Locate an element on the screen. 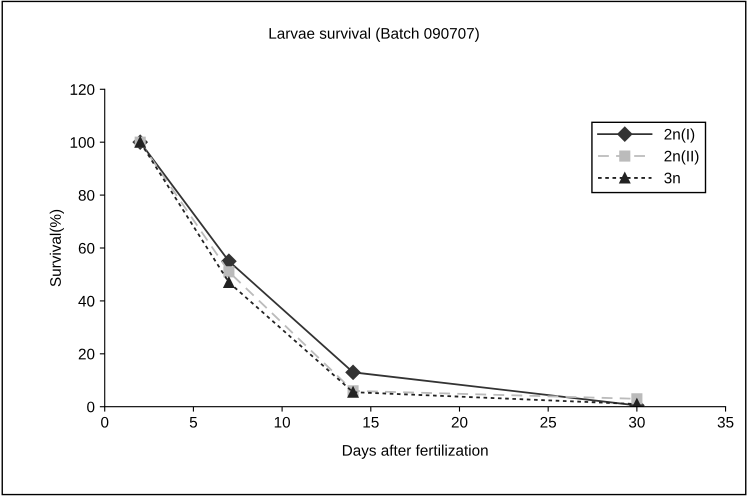 The image size is (748, 496). x-tick-label: 15 is located at coordinates (371, 422).